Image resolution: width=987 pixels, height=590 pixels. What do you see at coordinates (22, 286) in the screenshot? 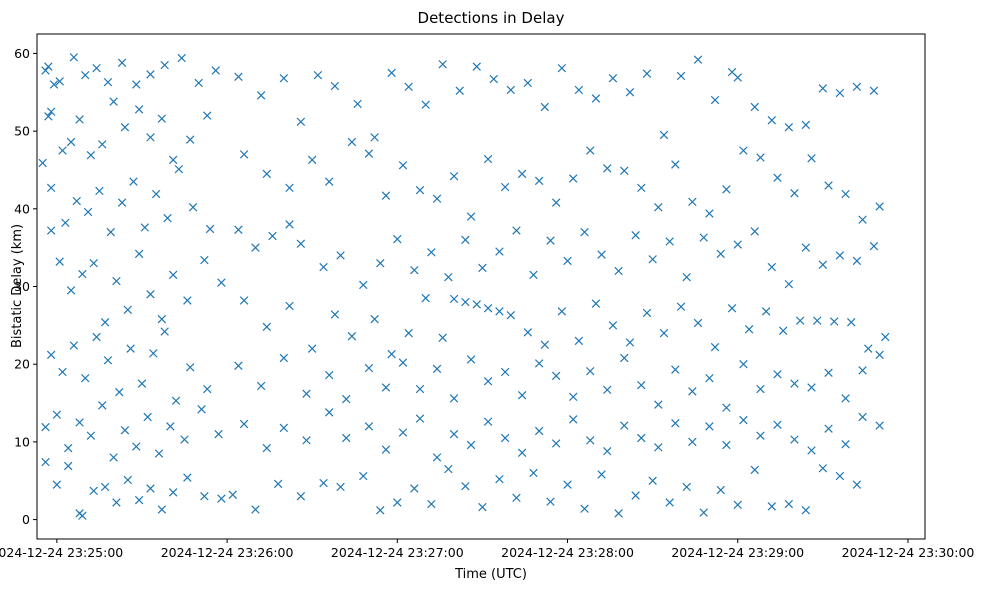
I see `y-tick-label: 30` at bounding box center [22, 286].